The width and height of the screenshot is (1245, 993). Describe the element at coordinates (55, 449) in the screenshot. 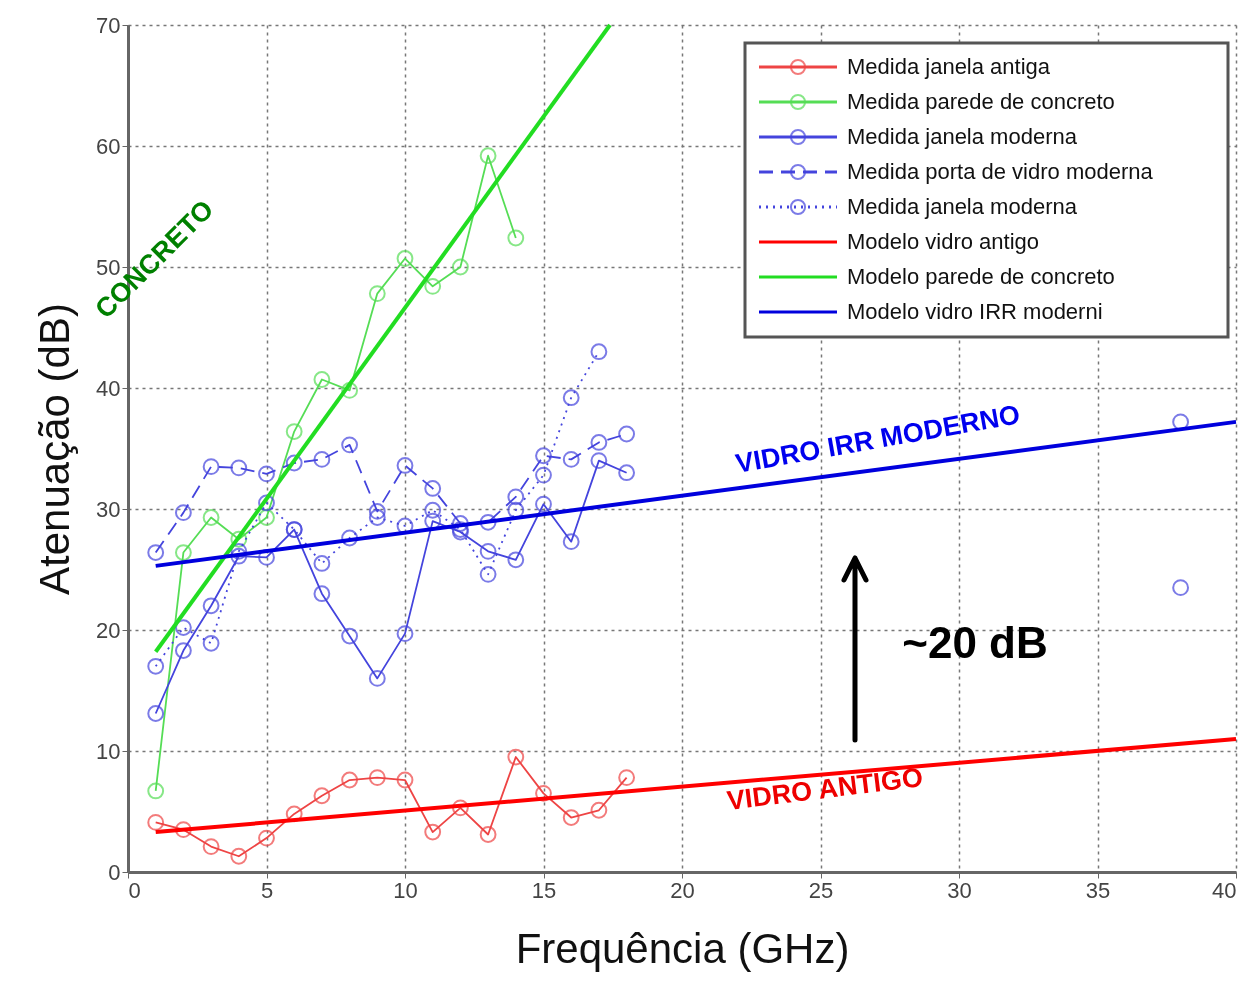

I see `y-axis-title: Atenuação (dB)` at that location.